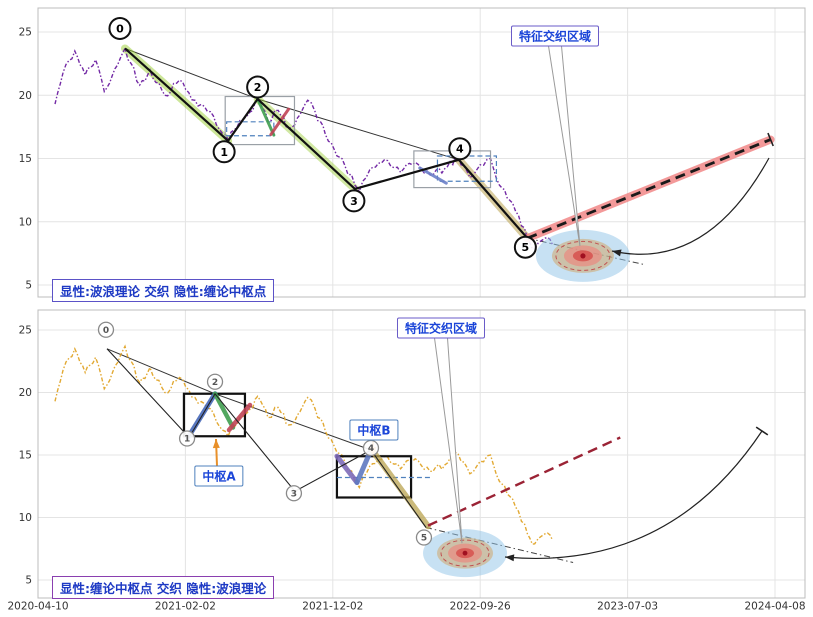 The height and width of the screenshot is (617, 813). What do you see at coordinates (441, 328) in the screenshot?
I see `feature-zone-label-bottom: 特征交织区域` at bounding box center [441, 328].